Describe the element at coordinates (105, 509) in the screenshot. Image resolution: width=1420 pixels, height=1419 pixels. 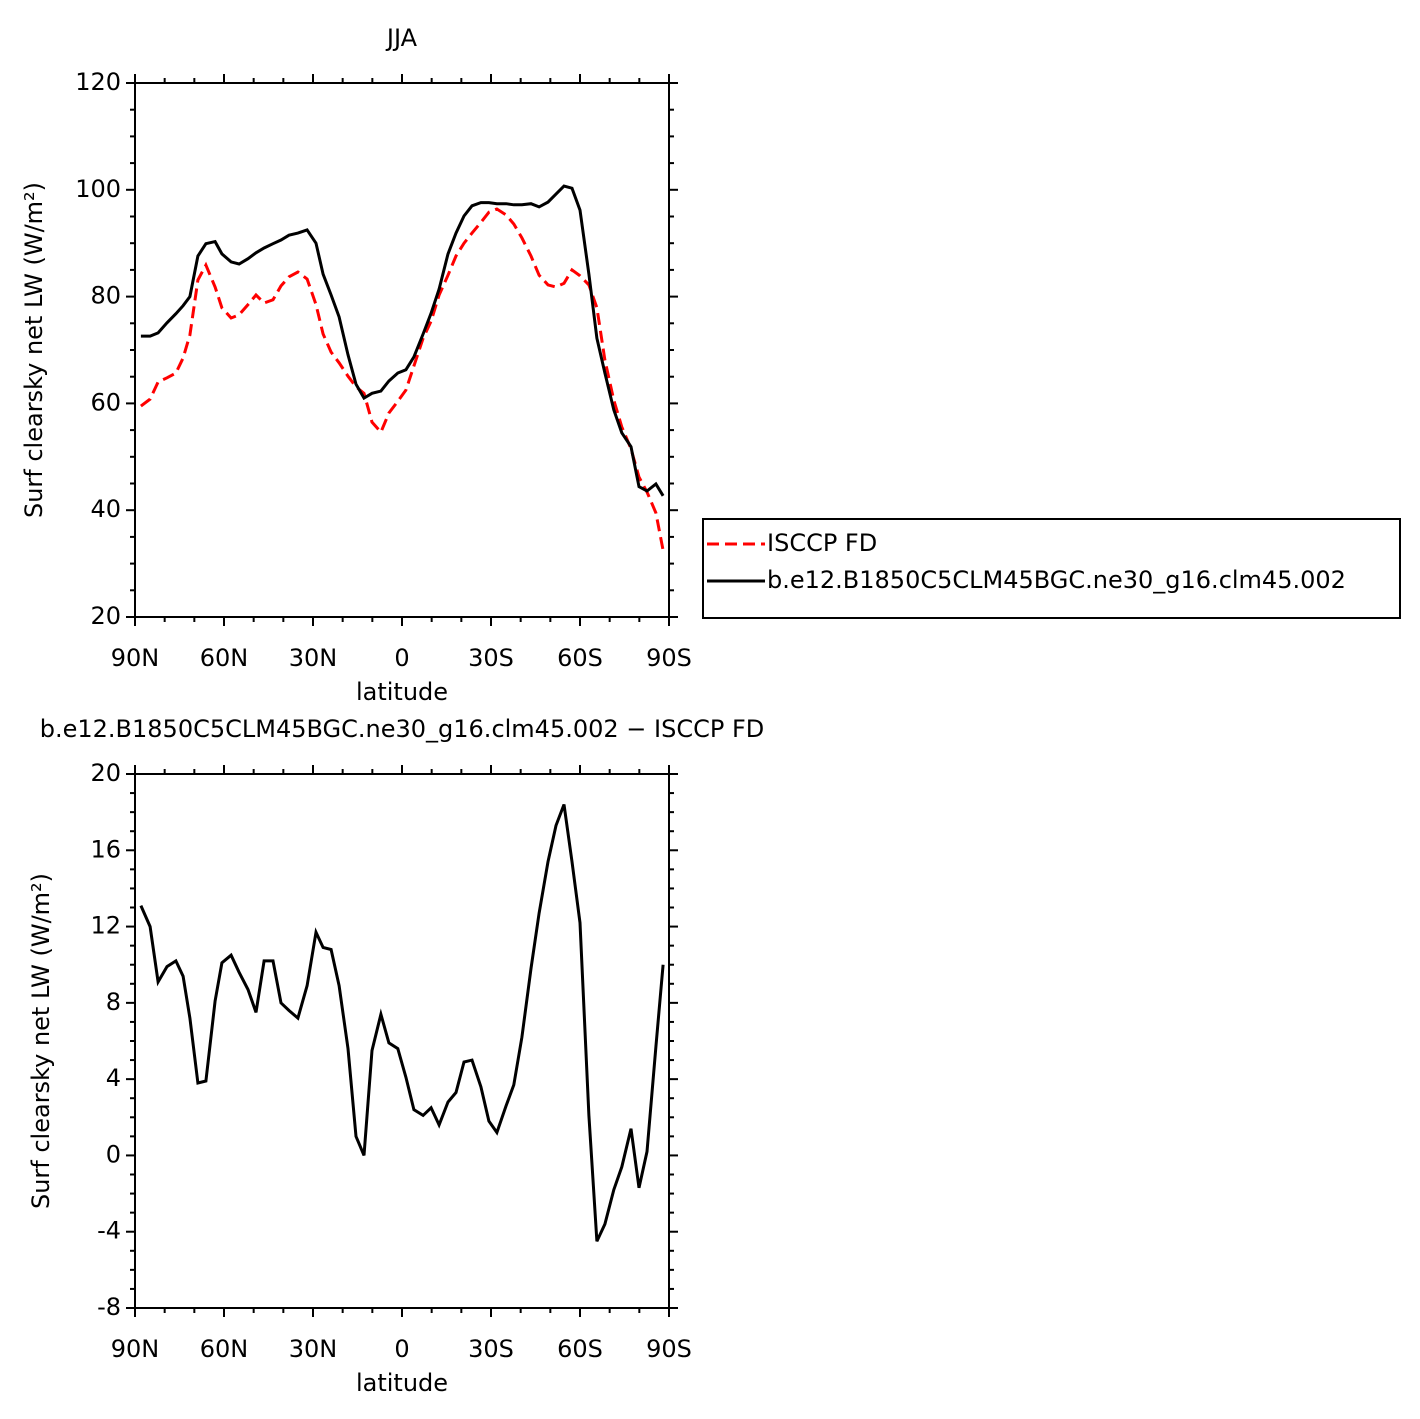
I see `y-tick-label: 40` at that location.